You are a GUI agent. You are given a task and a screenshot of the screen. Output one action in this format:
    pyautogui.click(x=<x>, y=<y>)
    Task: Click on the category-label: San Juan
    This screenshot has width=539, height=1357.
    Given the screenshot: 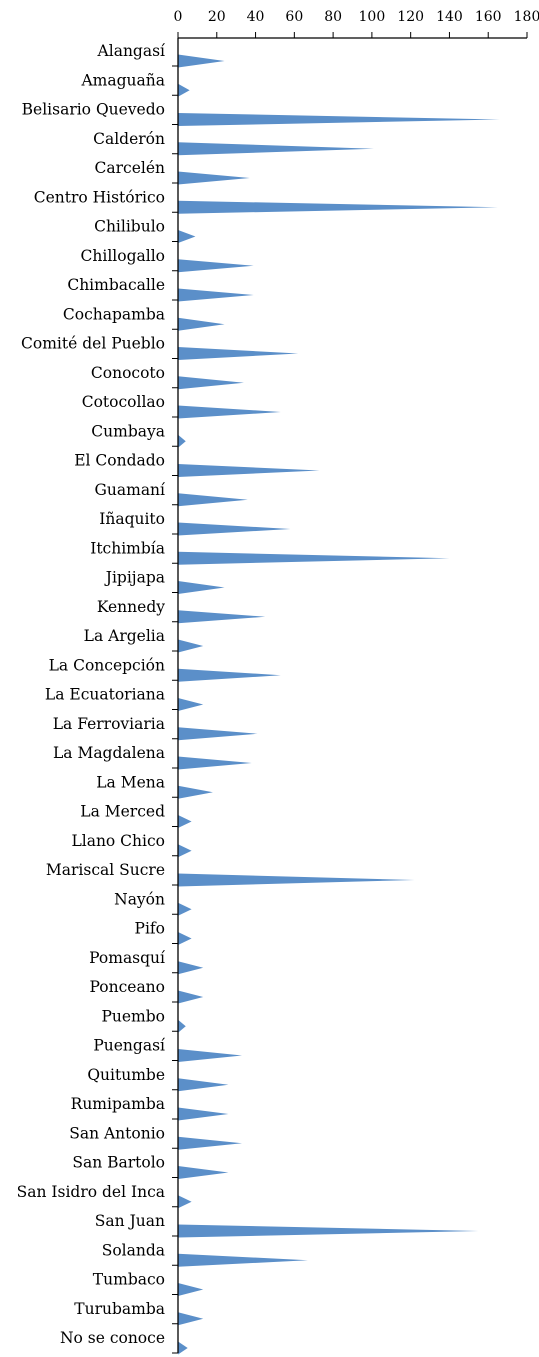 What is the action you would take?
    pyautogui.click(x=130, y=1221)
    